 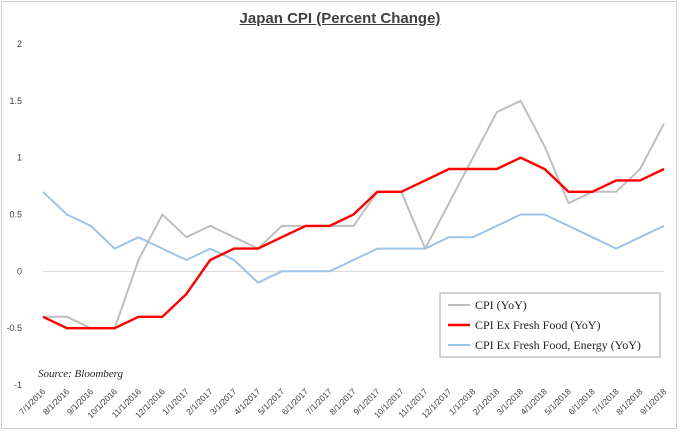 What do you see at coordinates (653, 401) in the screenshot?
I see `x-tick-label: 9/1/2018` at bounding box center [653, 401].